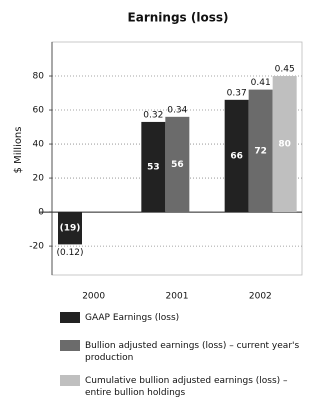  I want to click on legend-label: GAAP Earnings (loss), so click(132, 318).